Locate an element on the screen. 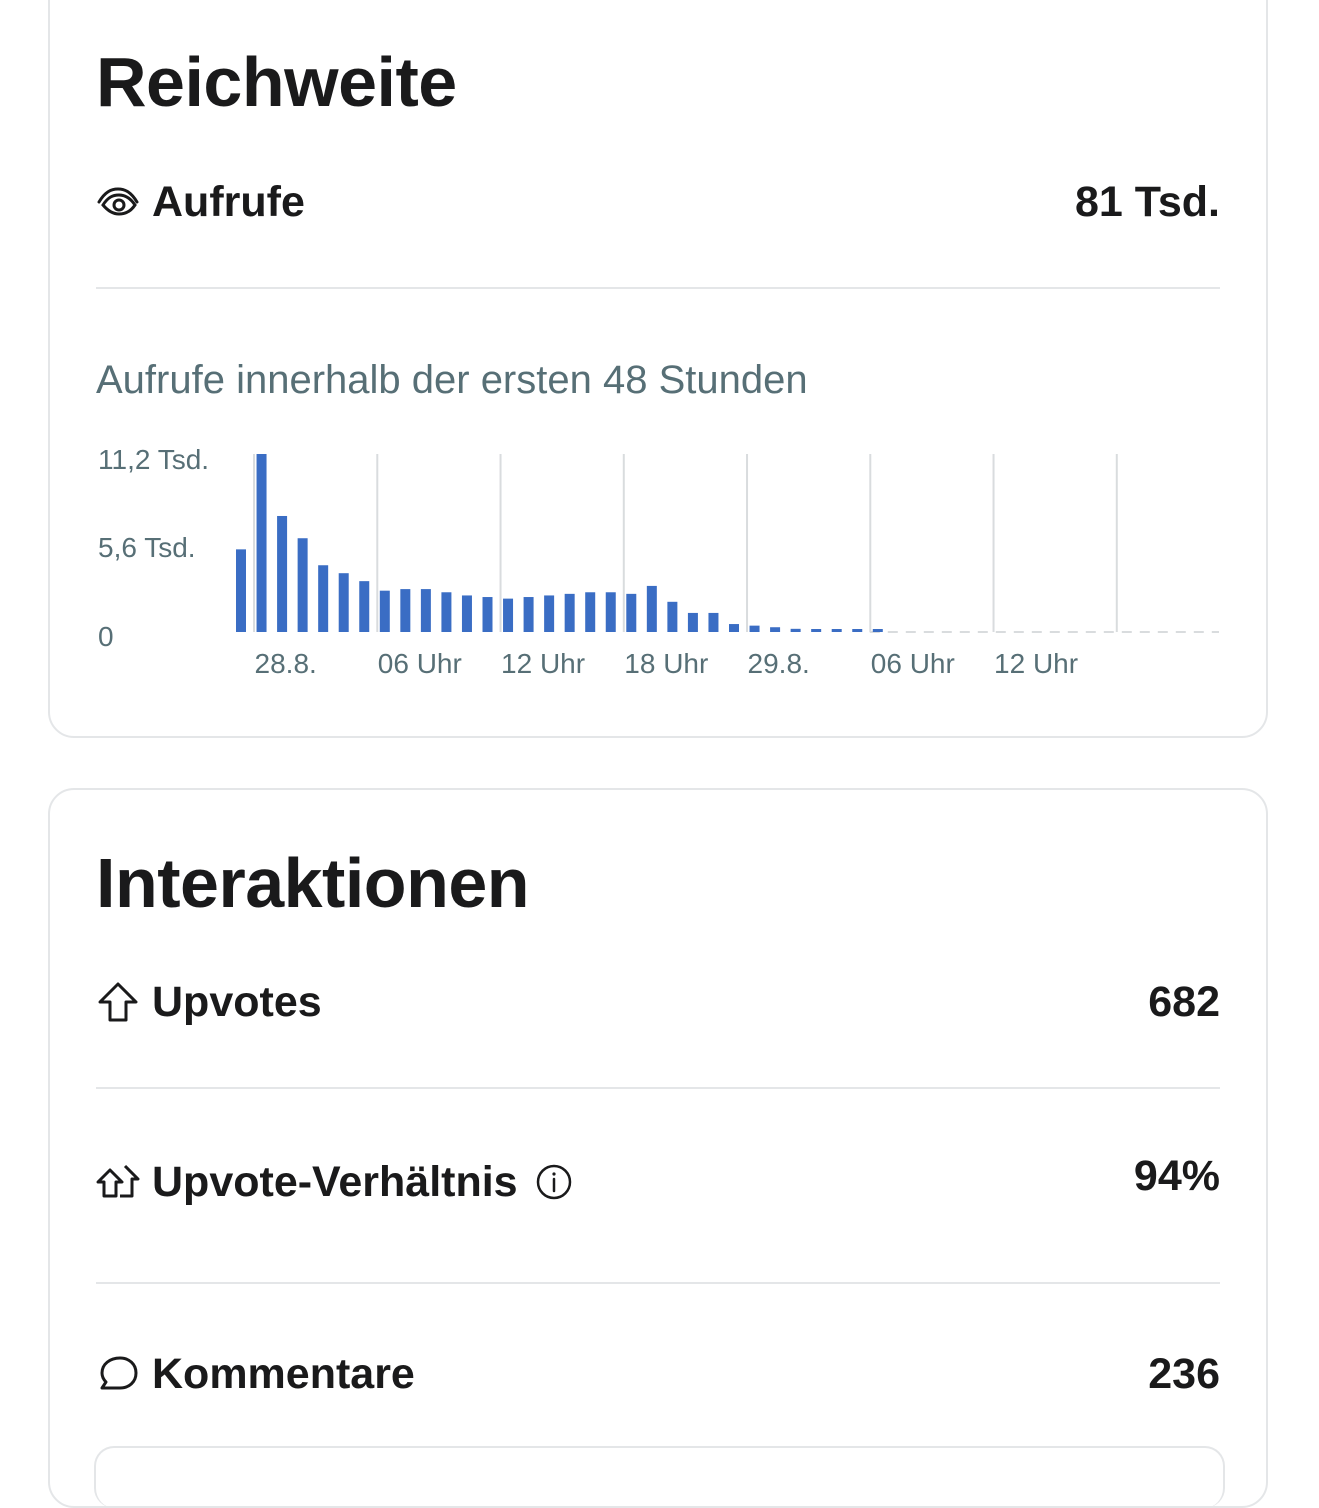 This screenshot has width=1319, height=1508. upvote-ratio-row: Upvote-Verhältnis 94% is located at coordinates (658, 1180).